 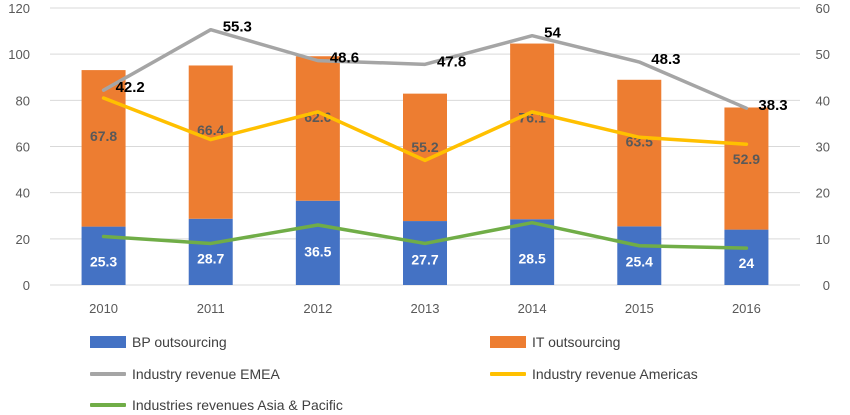 What do you see at coordinates (665, 59) in the screenshot?
I see `data-label-emea: 48.3` at bounding box center [665, 59].